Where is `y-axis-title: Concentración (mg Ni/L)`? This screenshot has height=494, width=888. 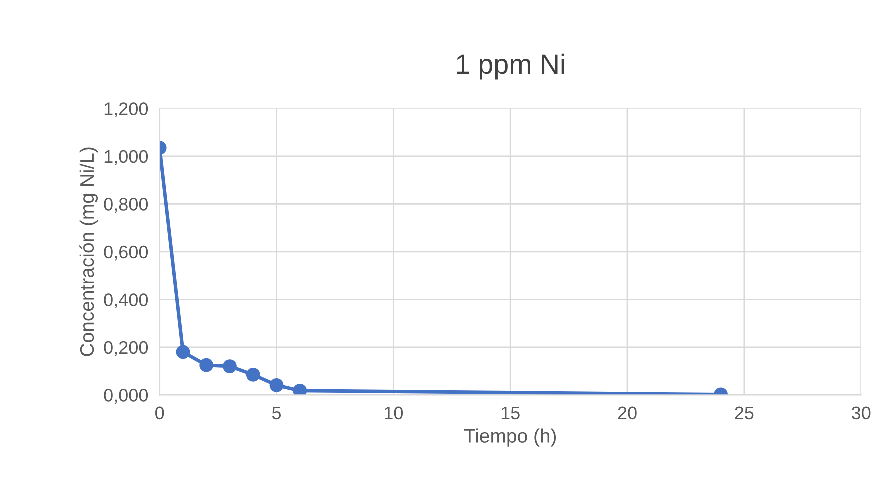
y-axis-title: Concentración (mg Ni/L) is located at coordinates (89, 252).